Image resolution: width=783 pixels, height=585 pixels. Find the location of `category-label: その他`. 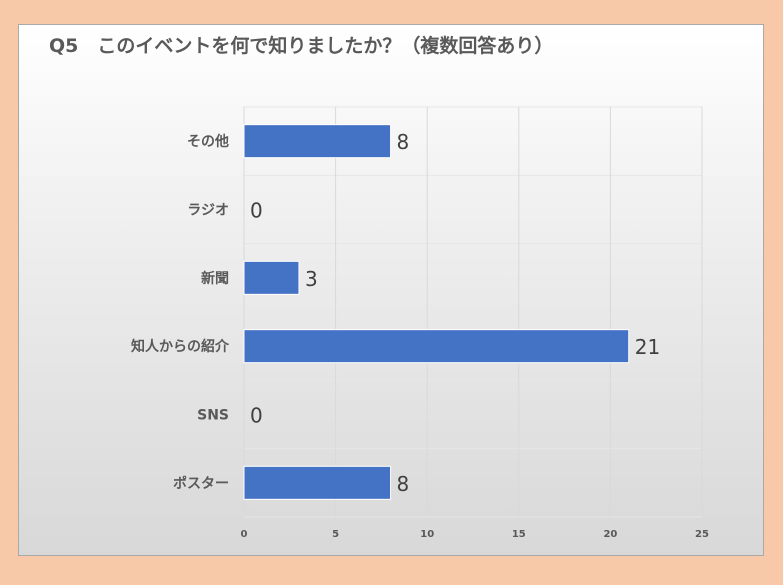

category-label: その他 is located at coordinates (208, 141).